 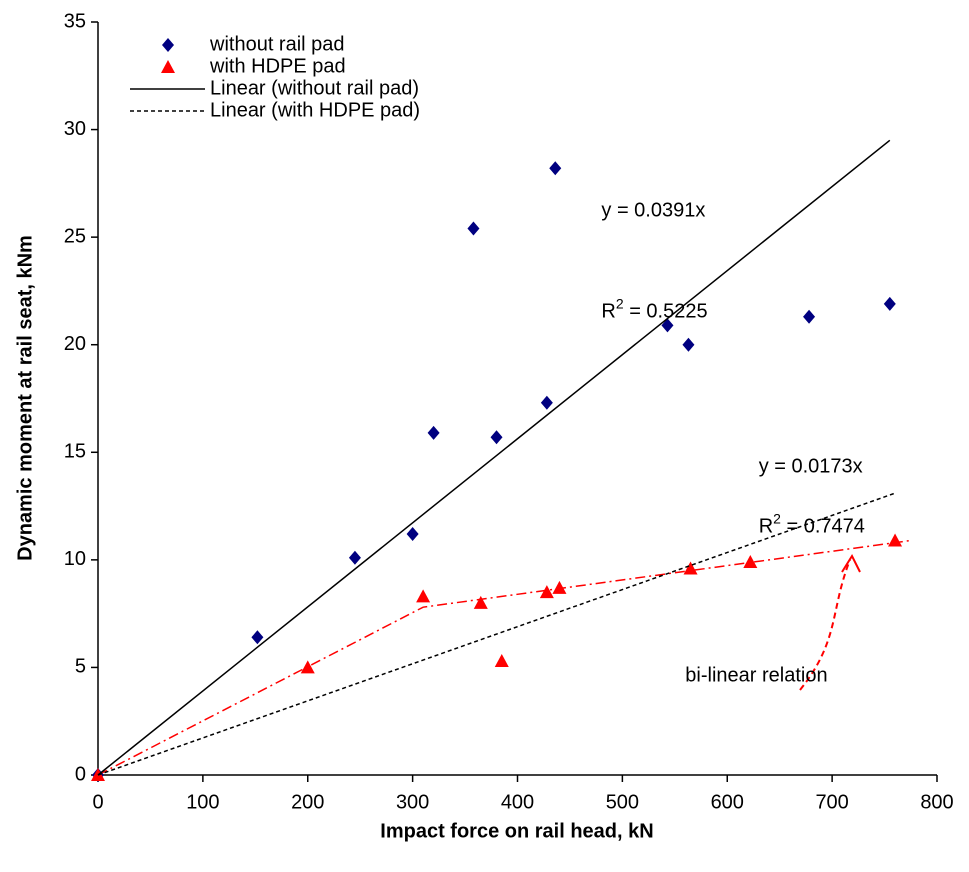 What do you see at coordinates (936, 802) in the screenshot?
I see `x-tick-label: 800` at bounding box center [936, 802].